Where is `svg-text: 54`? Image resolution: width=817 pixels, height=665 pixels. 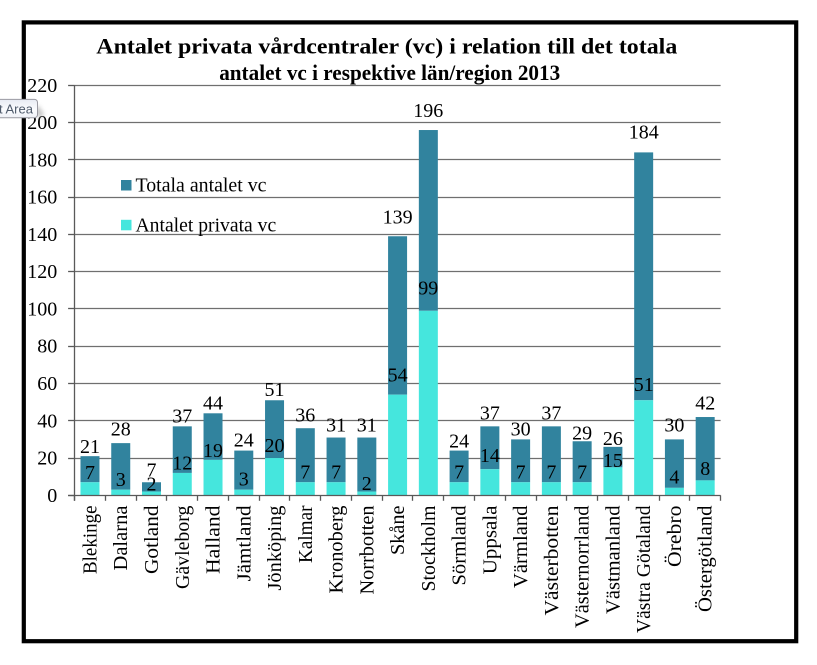
svg-text: 54 is located at coordinates (398, 376).